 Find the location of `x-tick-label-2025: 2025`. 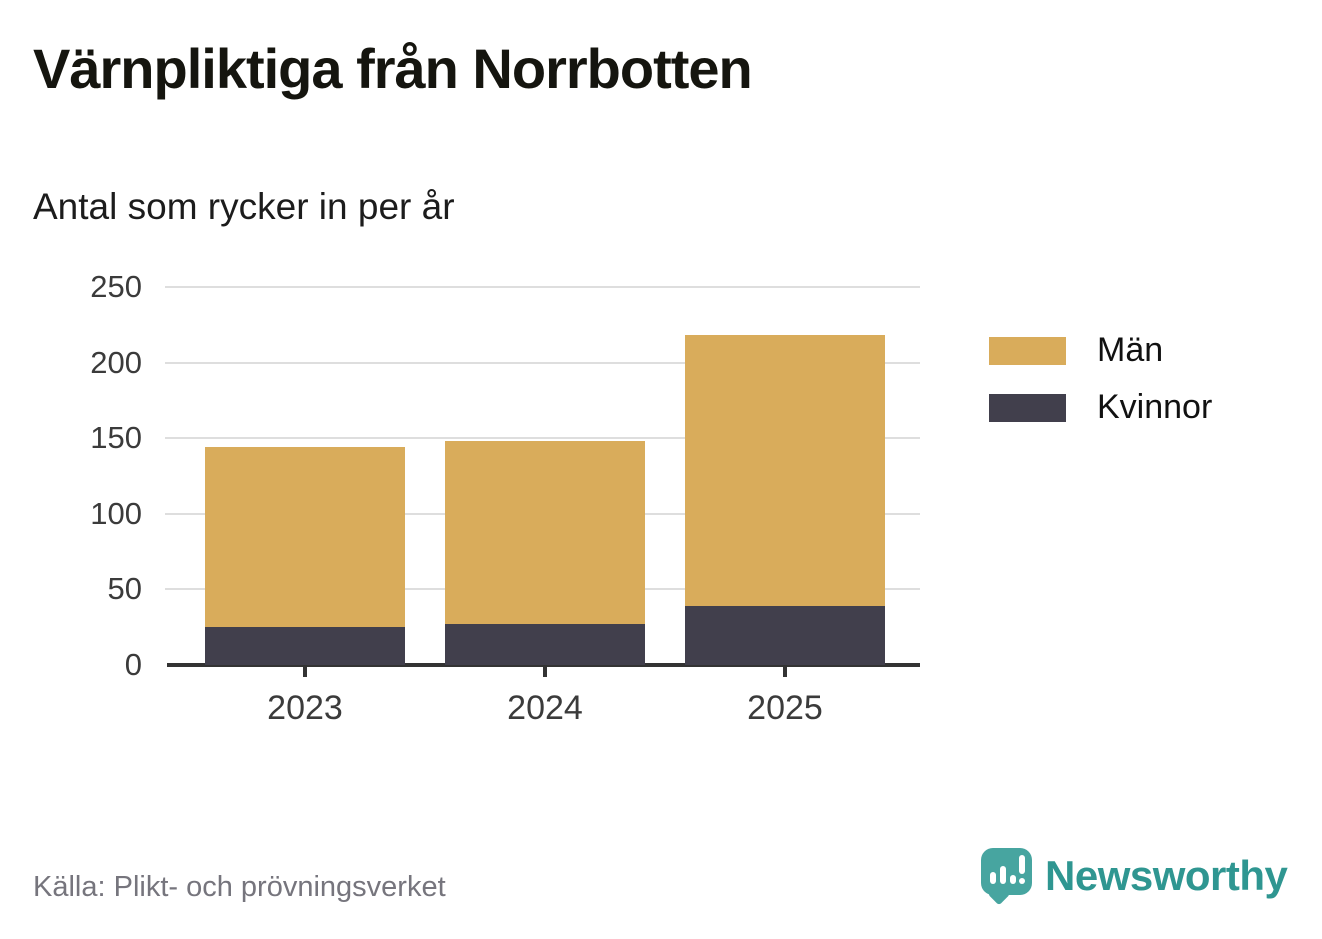

x-tick-label-2025: 2025 is located at coordinates (785, 708).